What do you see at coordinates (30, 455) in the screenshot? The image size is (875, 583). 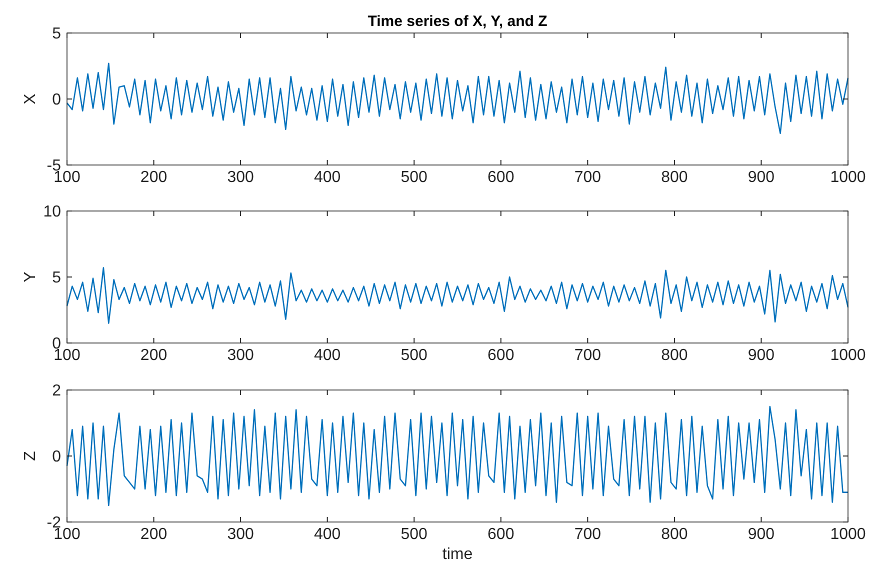 I see `y-axis-title: Z` at bounding box center [30, 455].